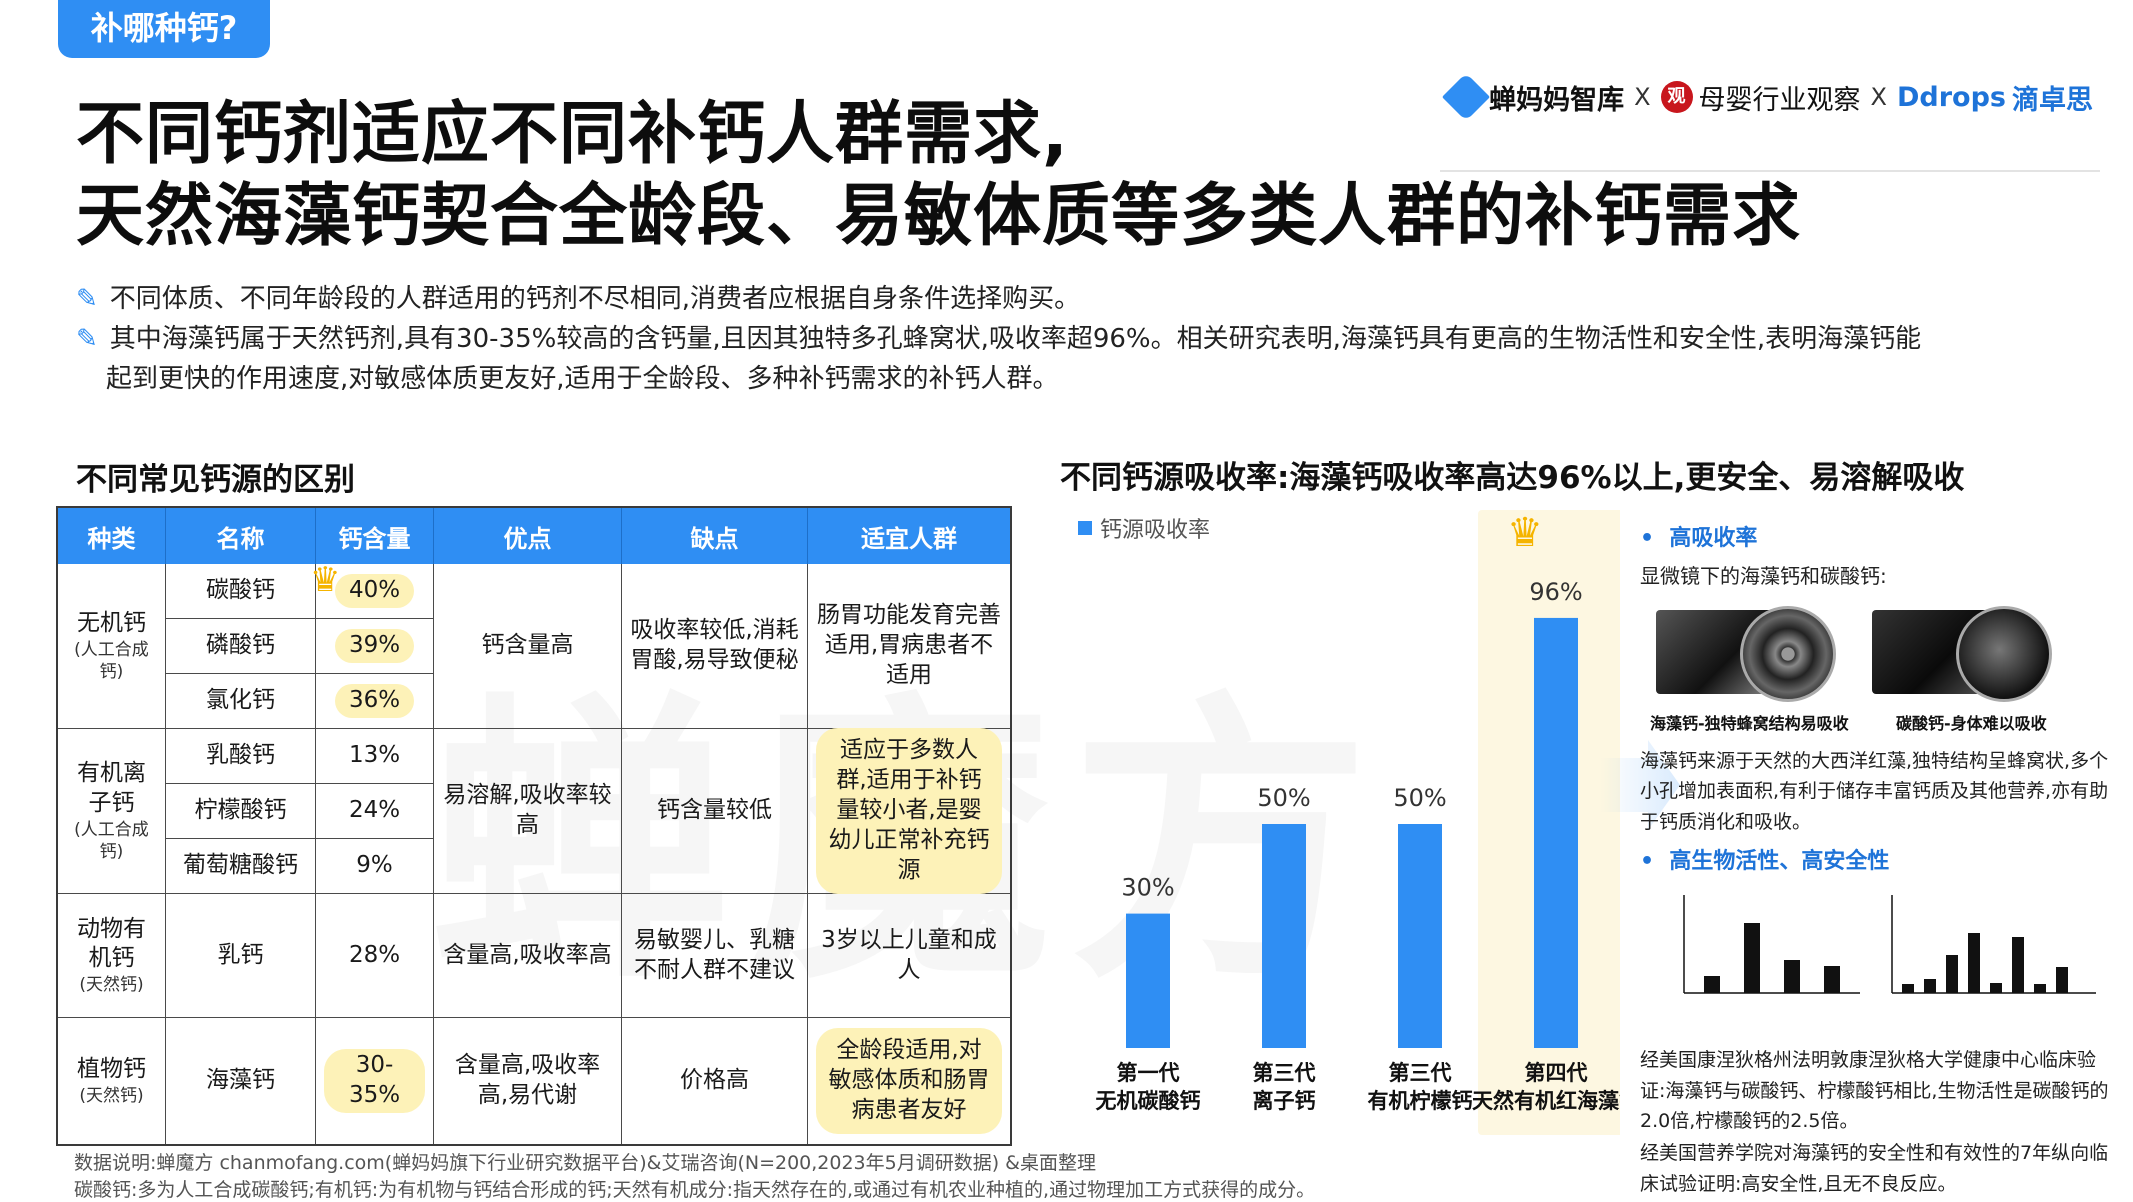  I want to click on muying-logo-icon: 观, so click(1676, 97).